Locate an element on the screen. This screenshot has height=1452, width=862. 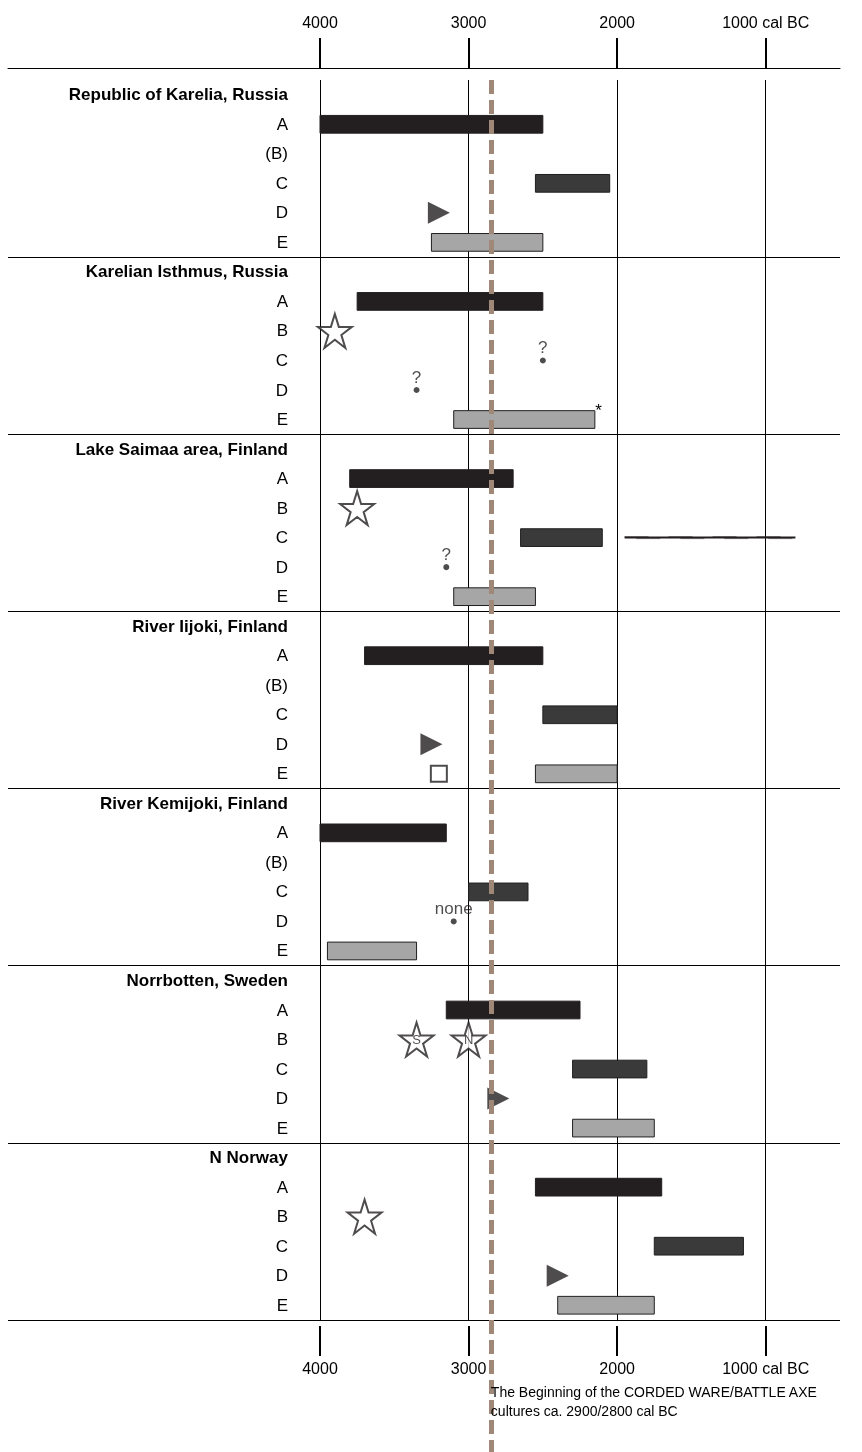
y-tick-label: River Iijoki, Finland is located at coordinates (210, 626).